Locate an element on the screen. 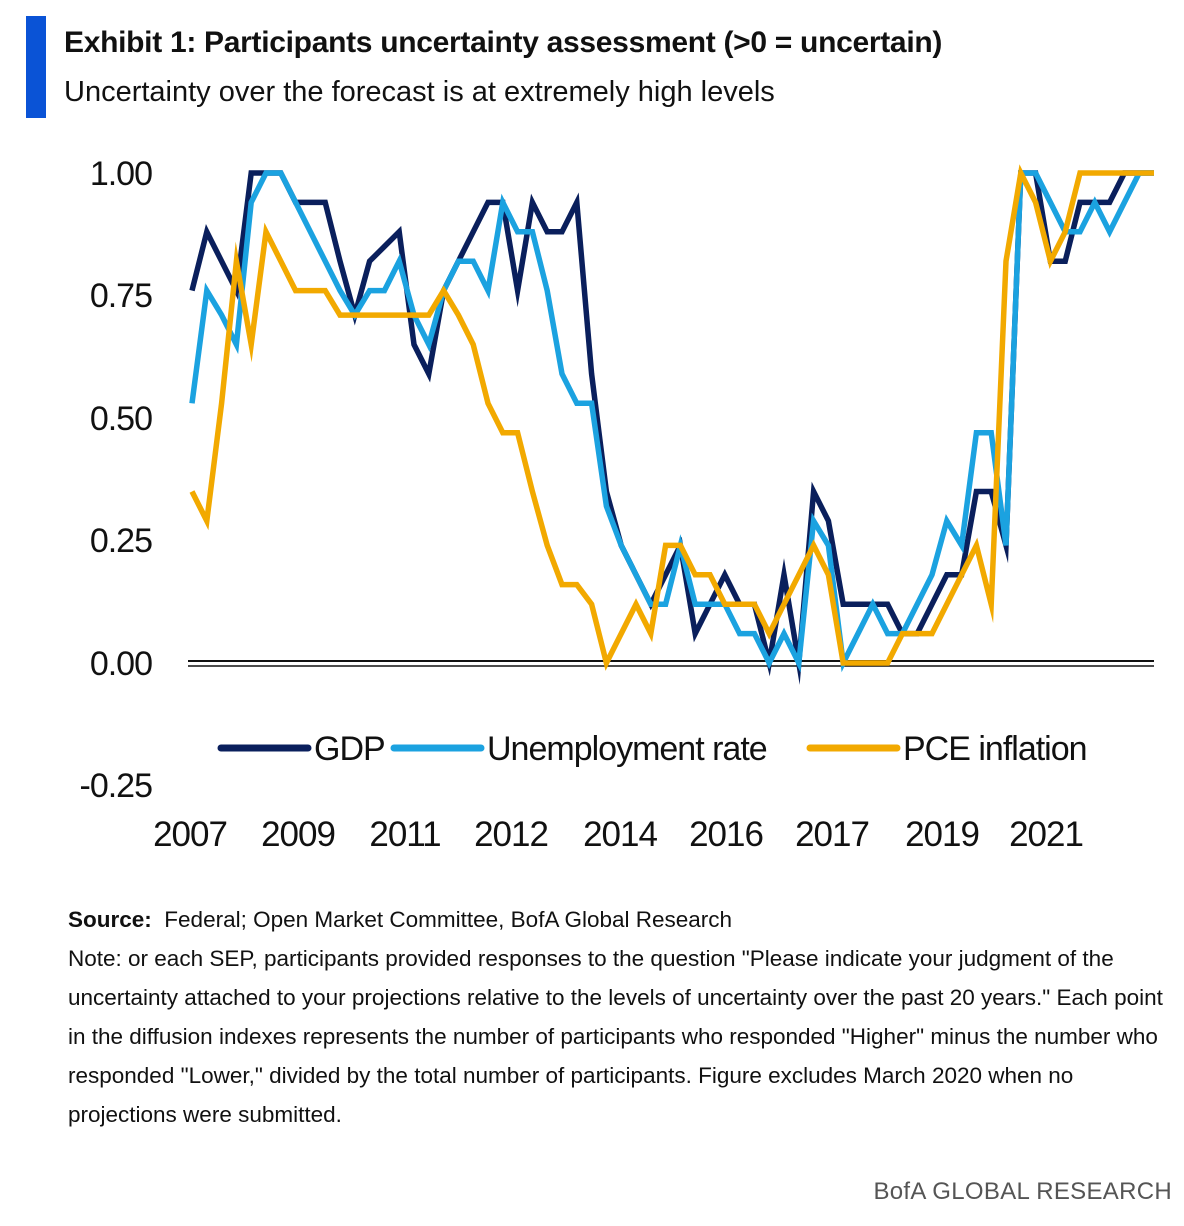 The image size is (1184, 1226). x-tick-label: 2011 is located at coordinates (404, 834).